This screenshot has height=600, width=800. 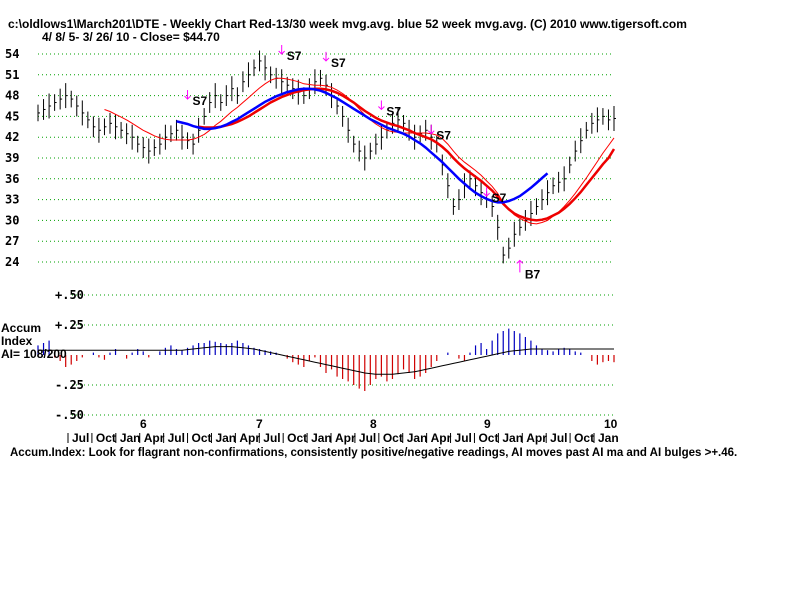 What do you see at coordinates (131, 37) in the screenshot?
I see `chart-header-line2: 4/ 8/ 5- 3/ 26/ 10 - Close= $44.70` at bounding box center [131, 37].